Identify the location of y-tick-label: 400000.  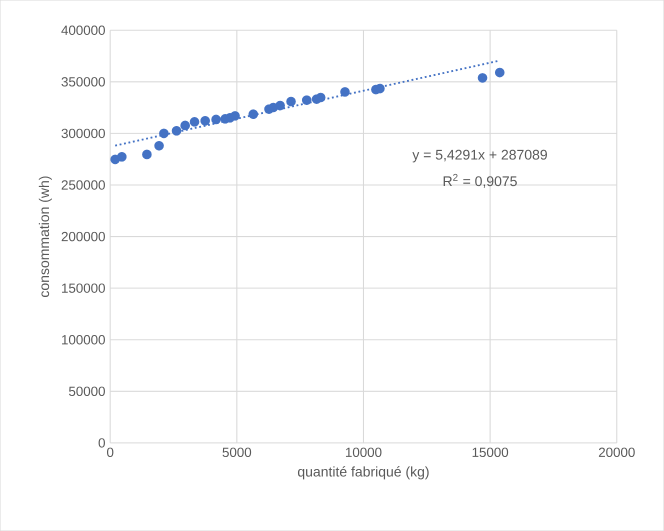
(83, 30).